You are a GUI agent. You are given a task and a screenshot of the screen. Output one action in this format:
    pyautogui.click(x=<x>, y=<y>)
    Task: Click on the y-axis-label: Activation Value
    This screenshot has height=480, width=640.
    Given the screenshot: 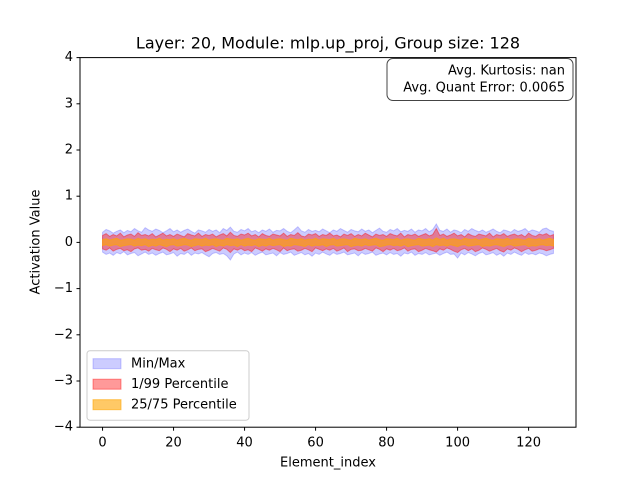 What is the action you would take?
    pyautogui.click(x=36, y=242)
    